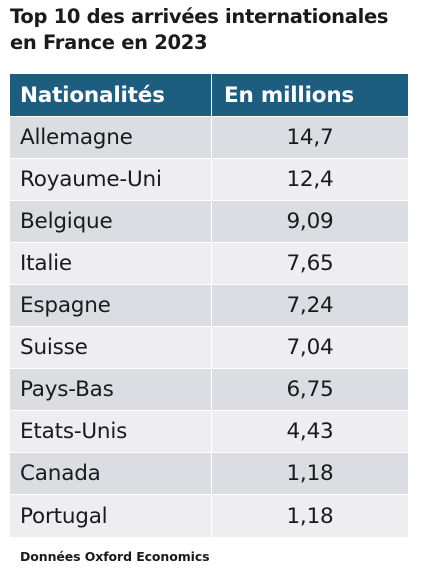 The width and height of the screenshot is (427, 569). I want to click on millions-value-cell: 4,43, so click(310, 431).